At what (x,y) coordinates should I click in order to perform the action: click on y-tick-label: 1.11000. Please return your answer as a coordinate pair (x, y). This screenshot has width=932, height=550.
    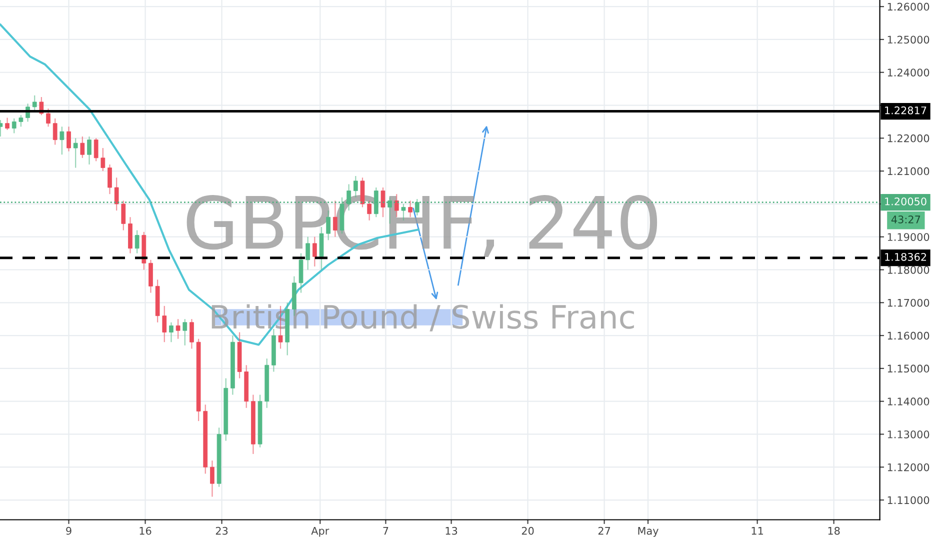
    Looking at the image, I should click on (909, 500).